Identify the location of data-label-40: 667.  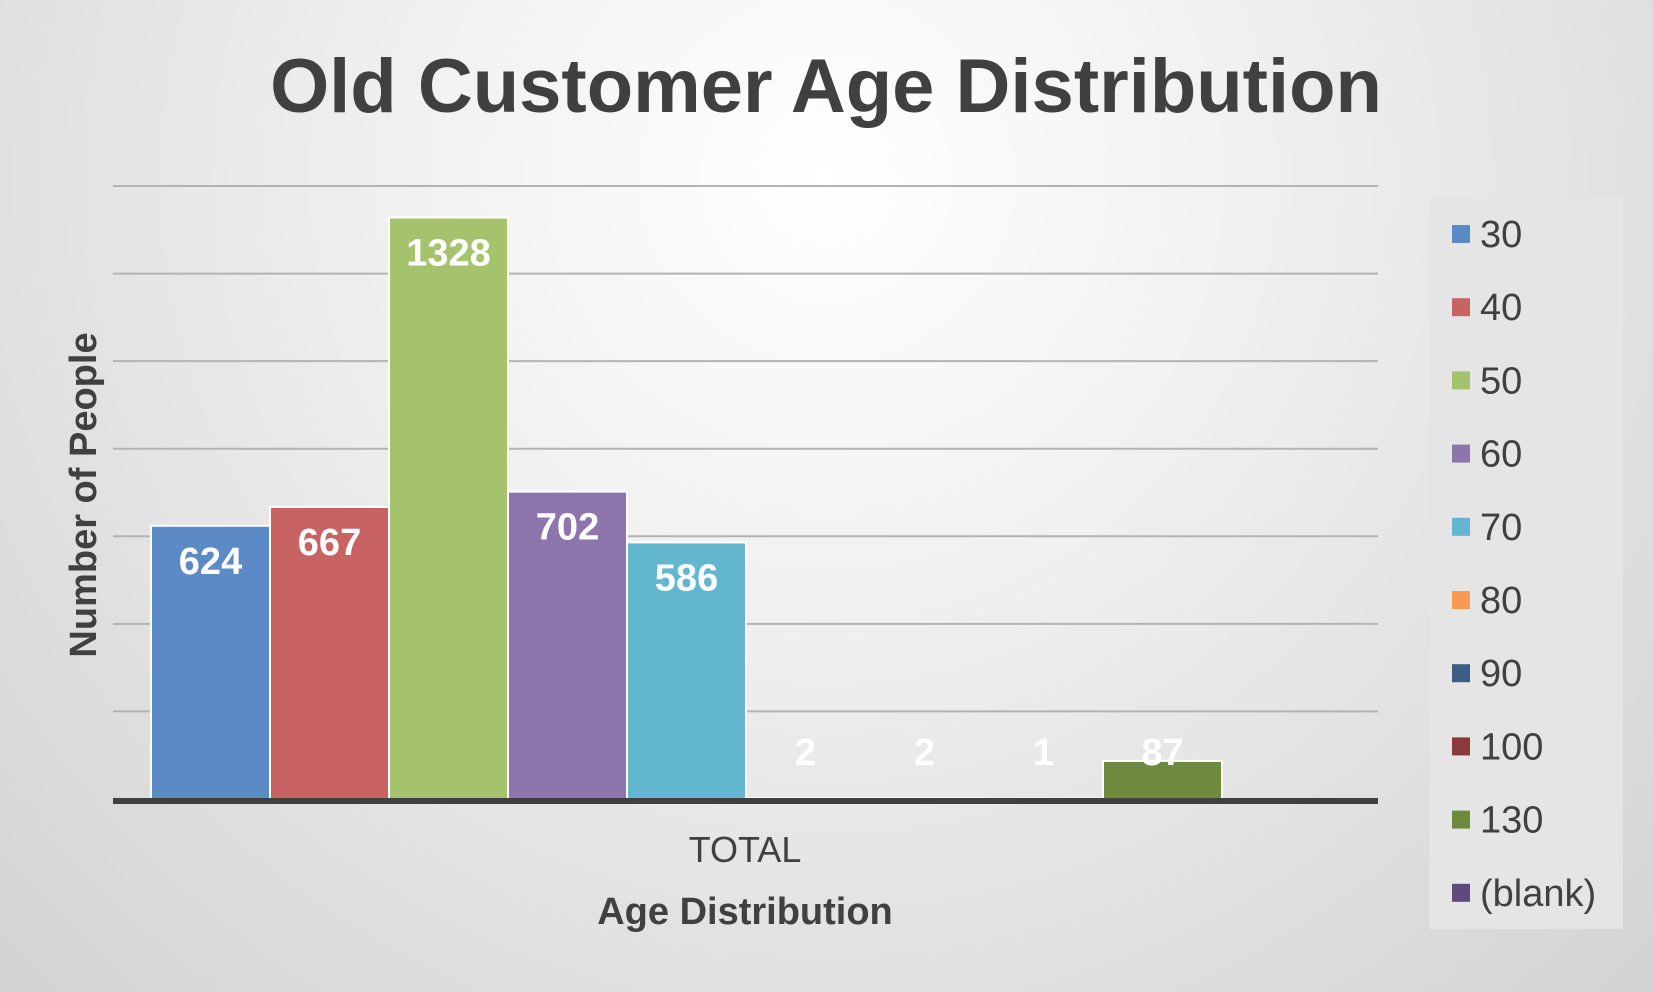
(329, 543).